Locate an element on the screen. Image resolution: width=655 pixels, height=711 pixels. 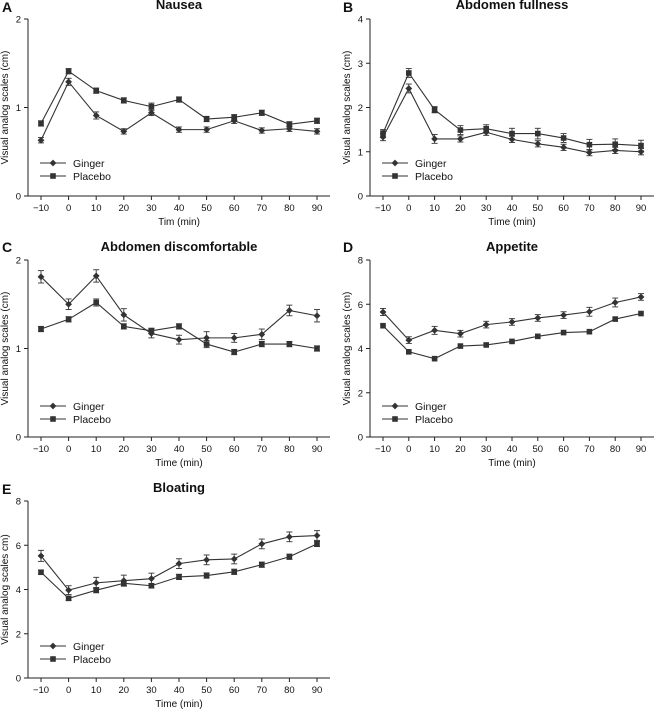
chart-title: Nausea is located at coordinates (179, 6).